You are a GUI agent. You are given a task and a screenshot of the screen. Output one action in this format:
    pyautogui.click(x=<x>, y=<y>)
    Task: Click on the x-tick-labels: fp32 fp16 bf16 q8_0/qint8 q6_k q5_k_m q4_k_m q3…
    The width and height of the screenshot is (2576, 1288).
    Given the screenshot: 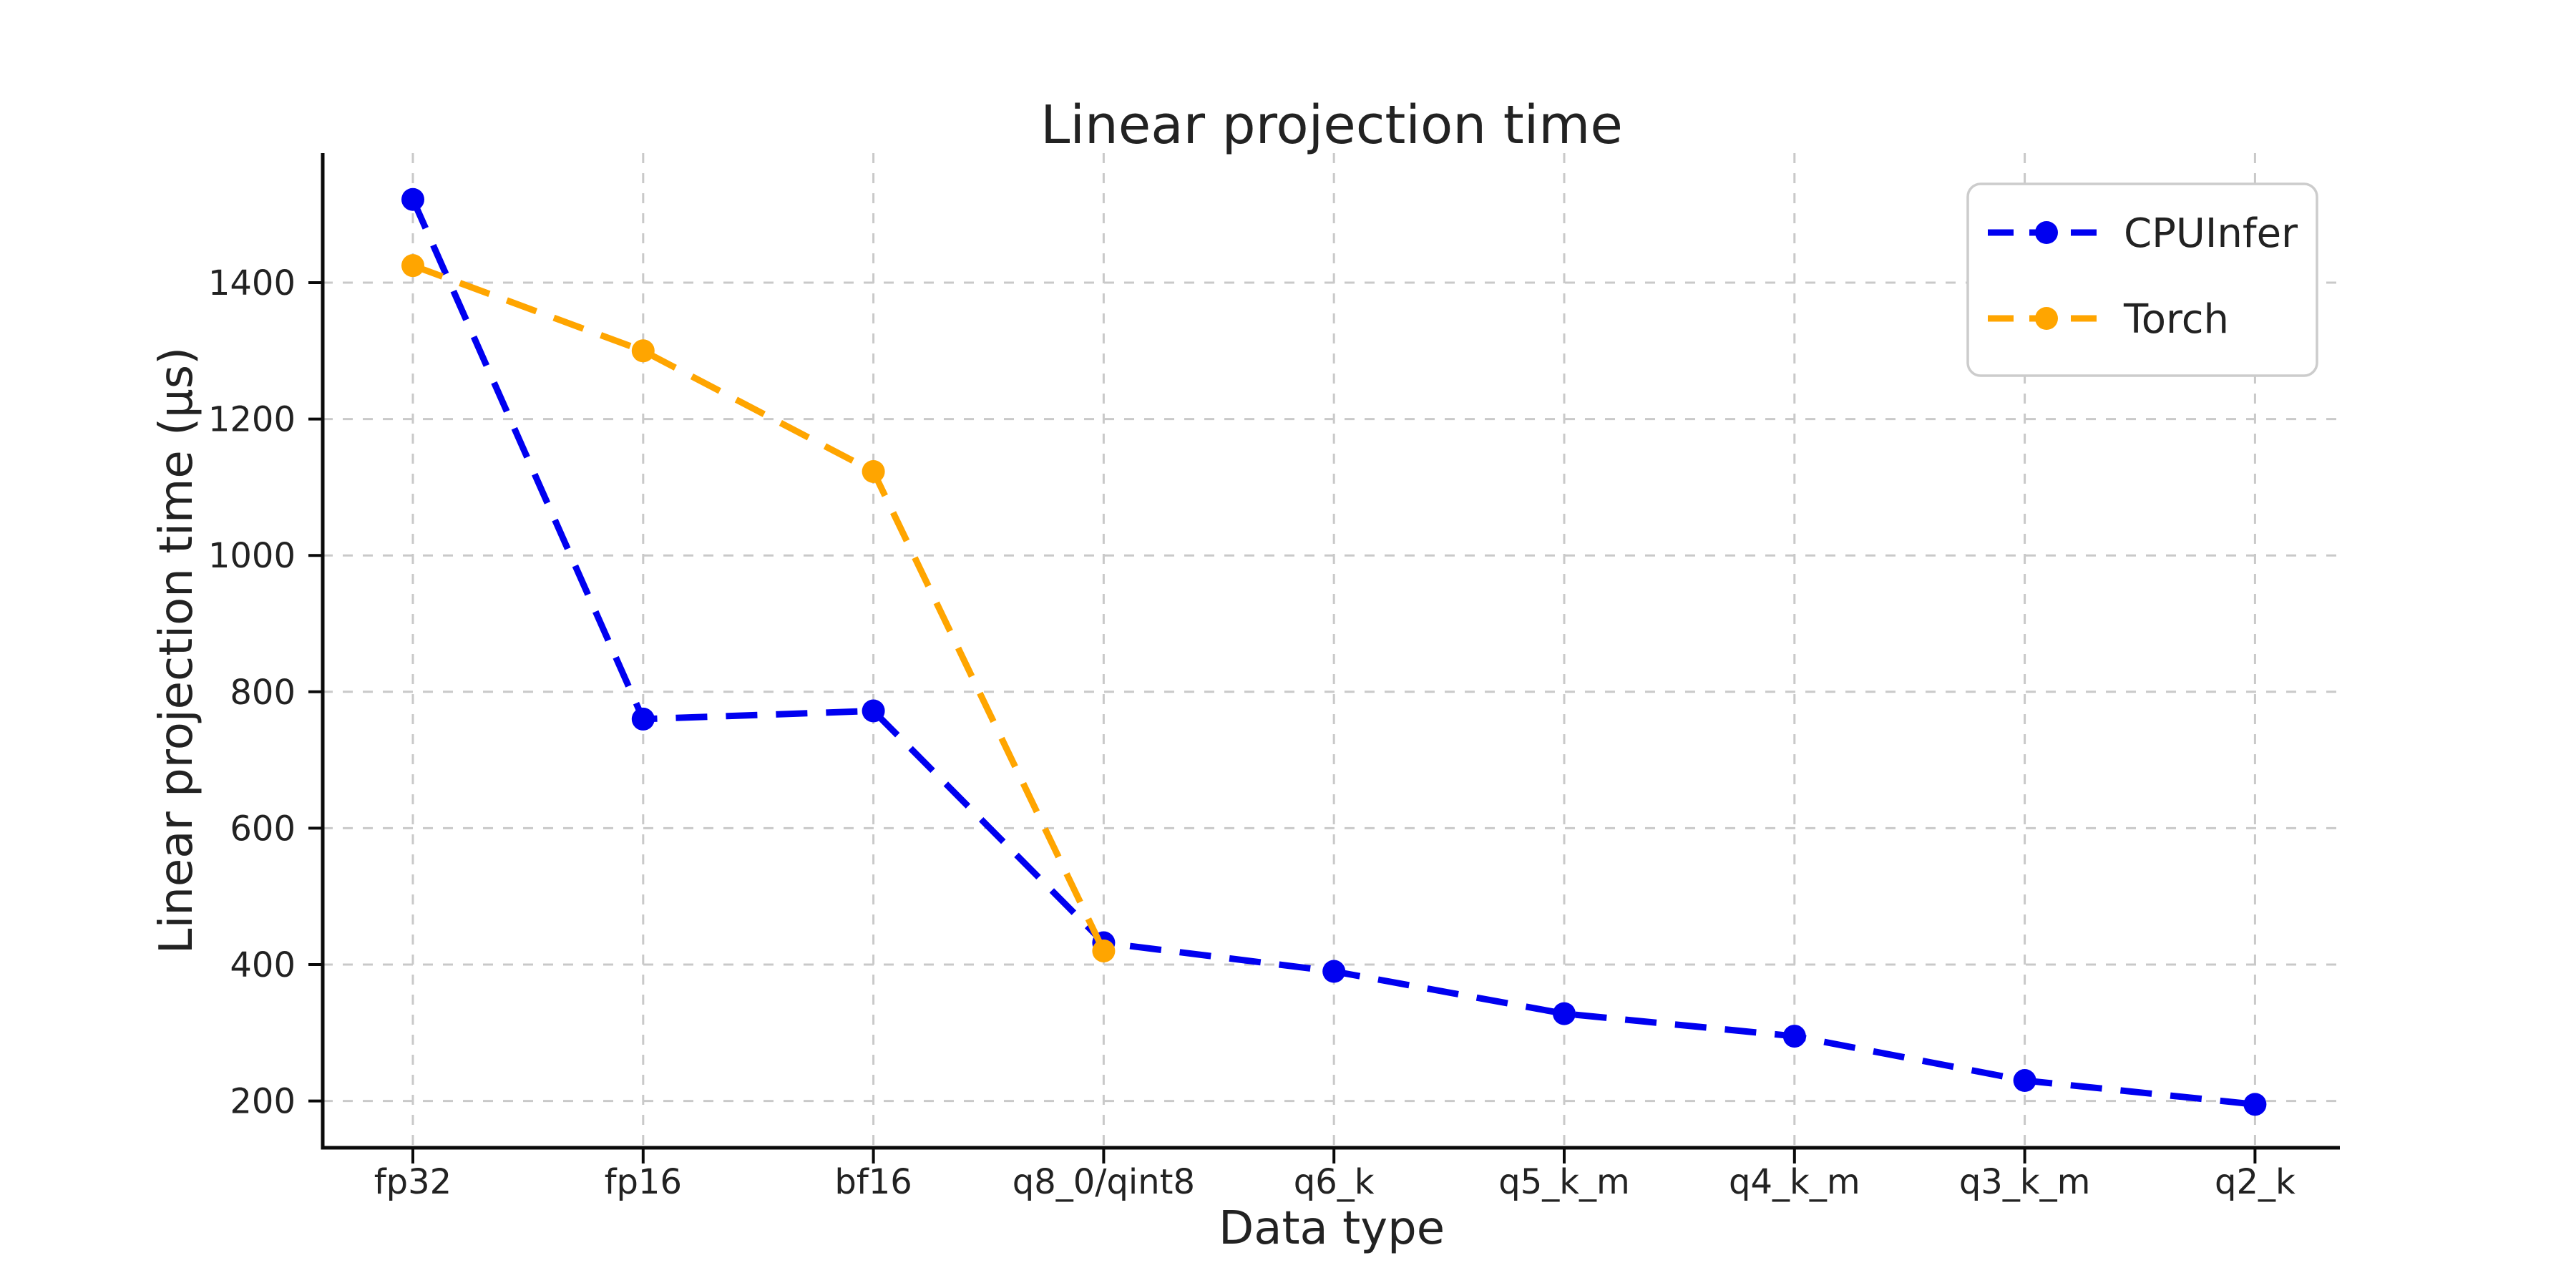 What is the action you would take?
    pyautogui.click(x=1335, y=1182)
    